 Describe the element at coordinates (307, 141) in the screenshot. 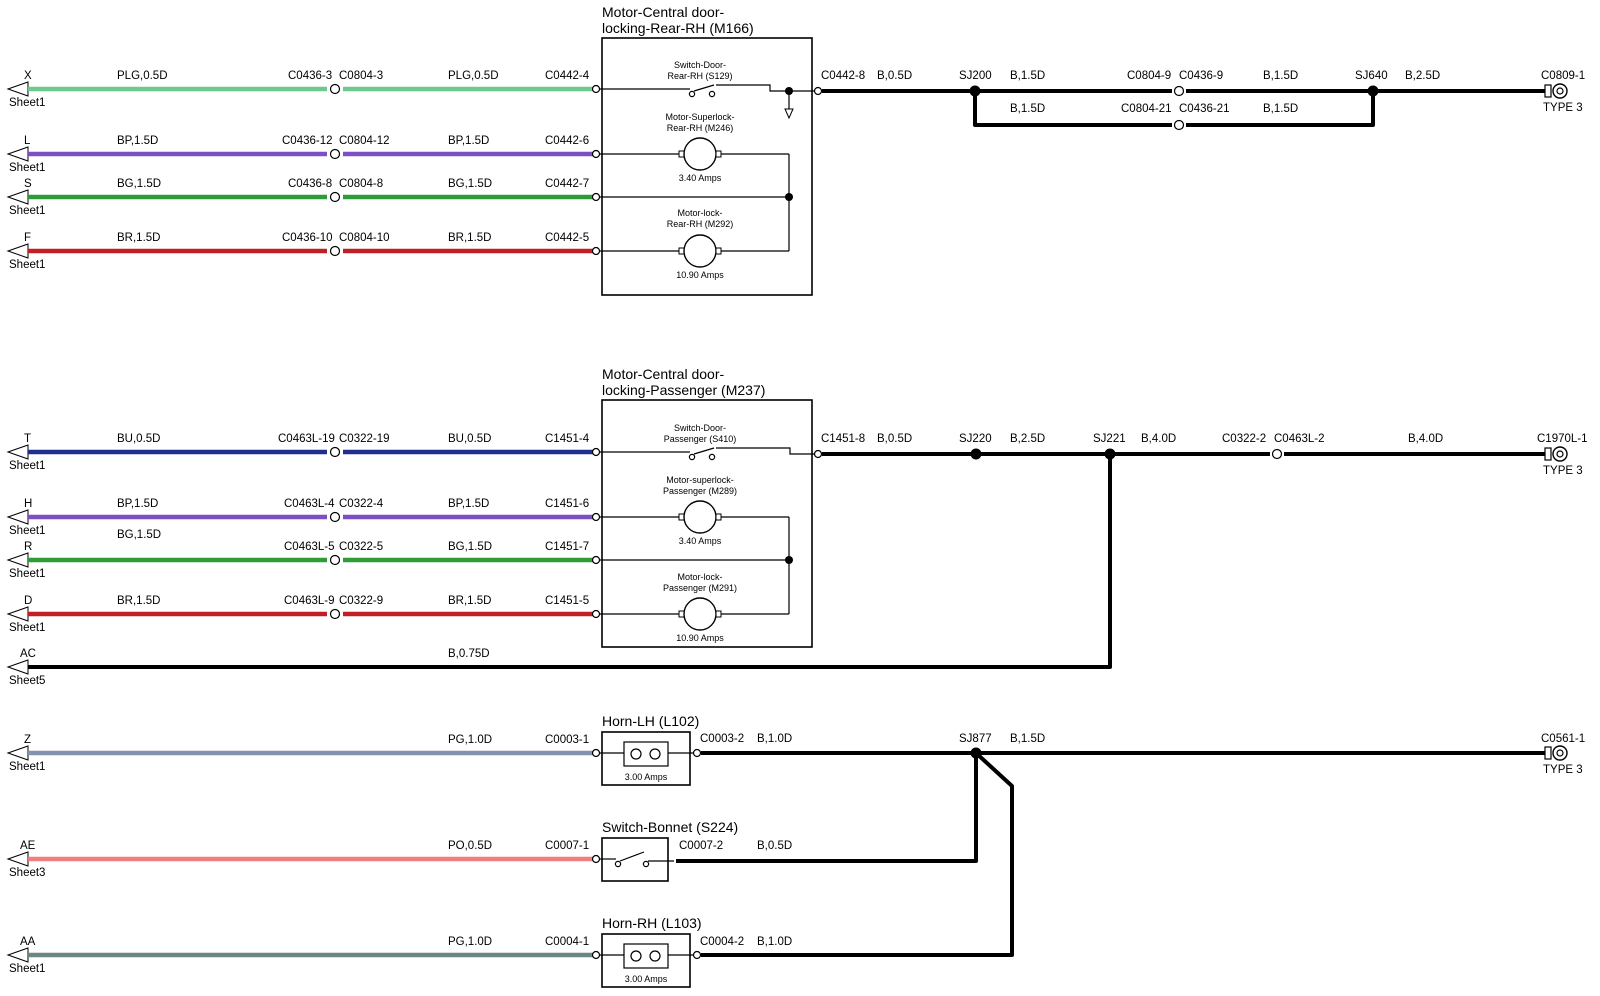

I see `connector-id: C0436-12` at that location.